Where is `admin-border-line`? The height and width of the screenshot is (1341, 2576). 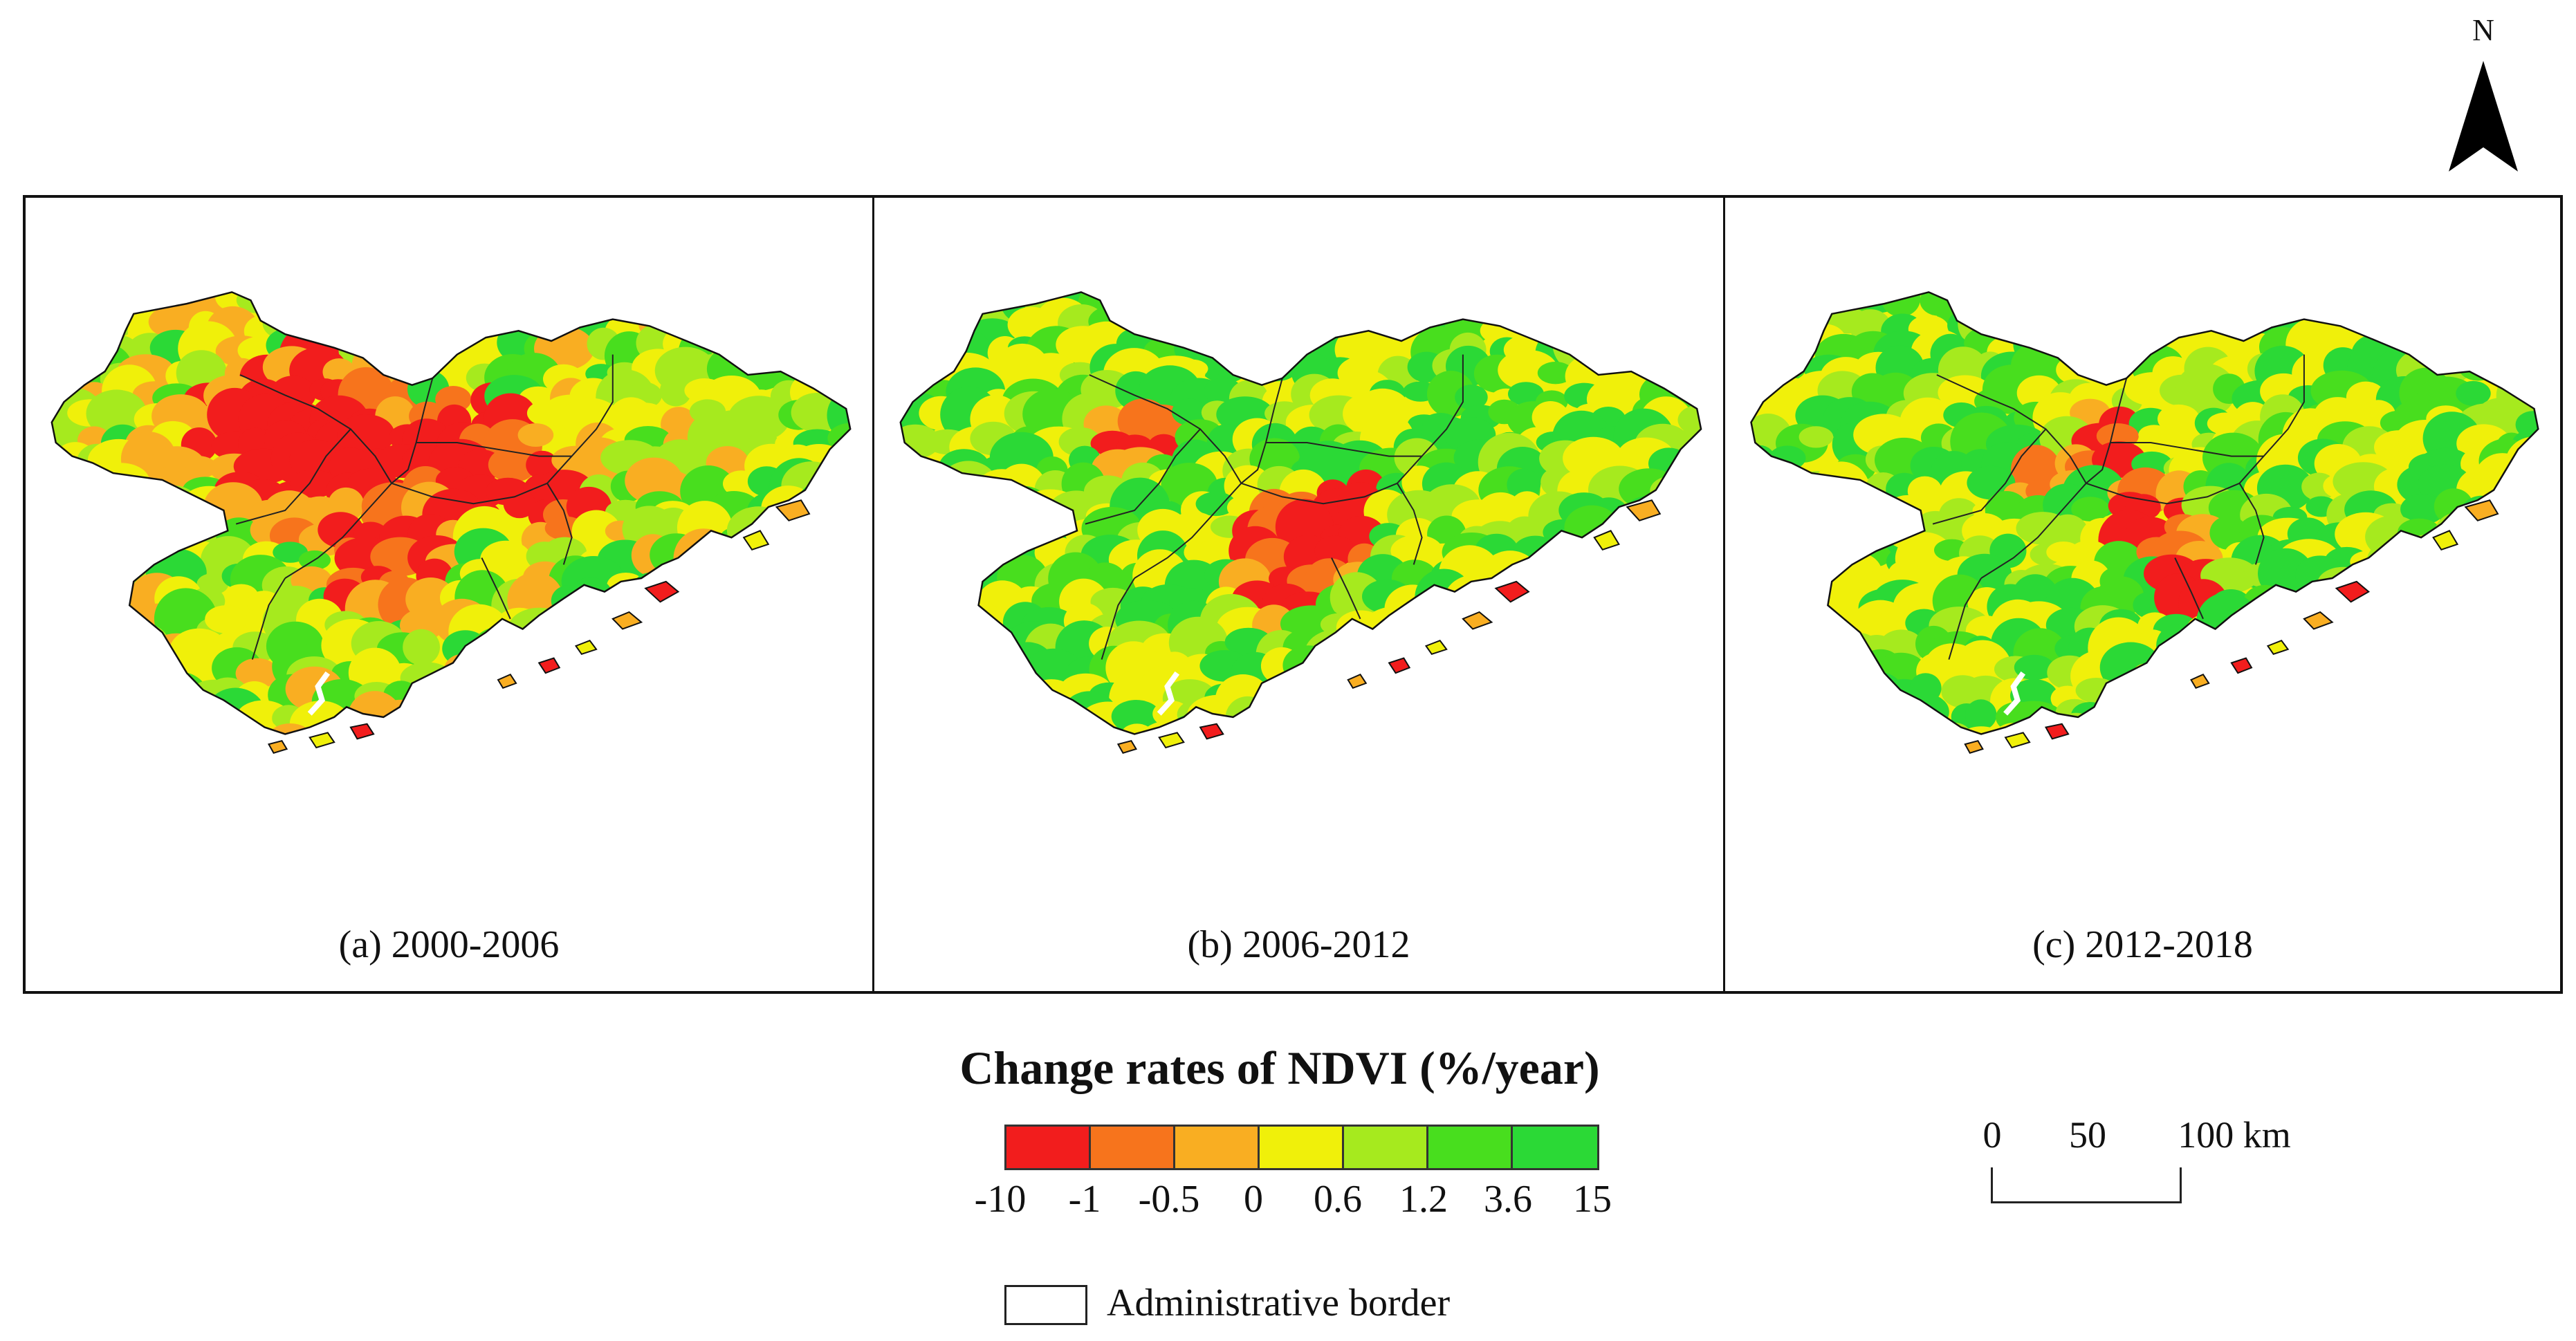
admin-border-line is located at coordinates (268, 618).